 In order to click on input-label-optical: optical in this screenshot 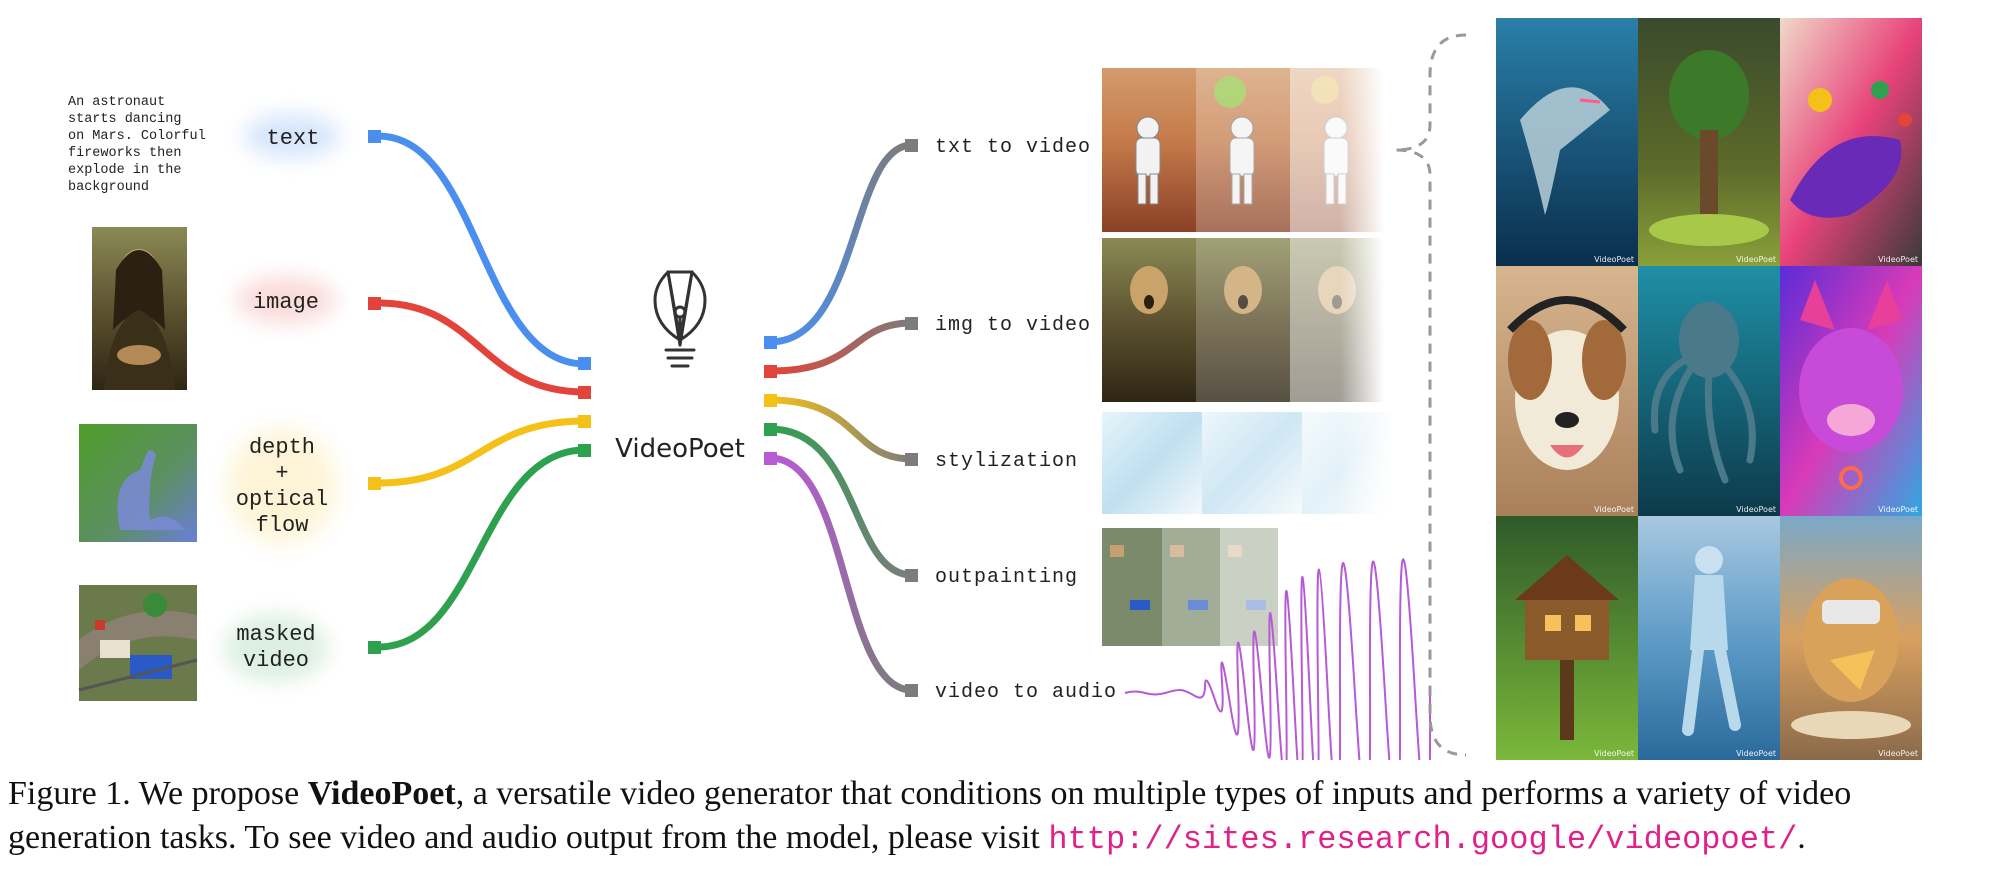, I will do `click(282, 499)`.